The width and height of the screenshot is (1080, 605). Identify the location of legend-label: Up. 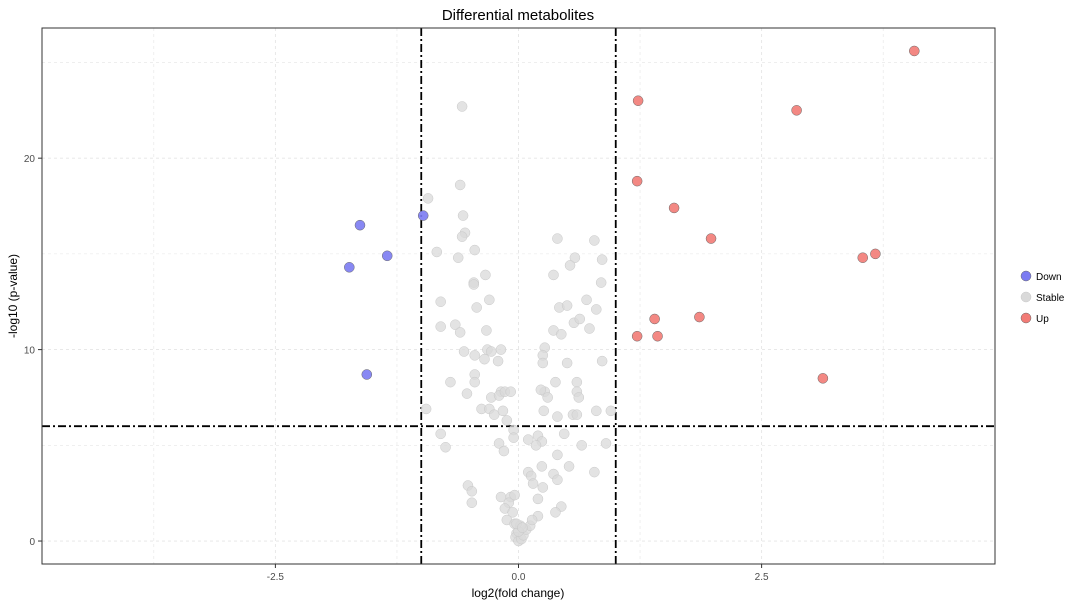
(1042, 319).